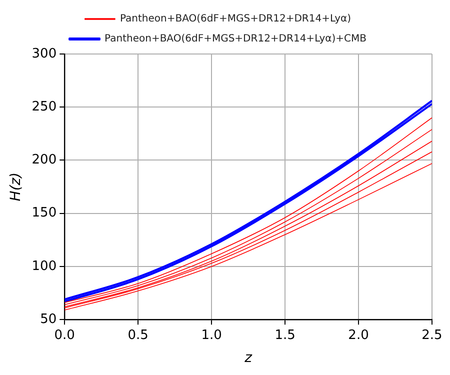 This screenshot has height=375, width=450. Describe the element at coordinates (211, 335) in the screenshot. I see `x-tick-label: 1.0` at that location.